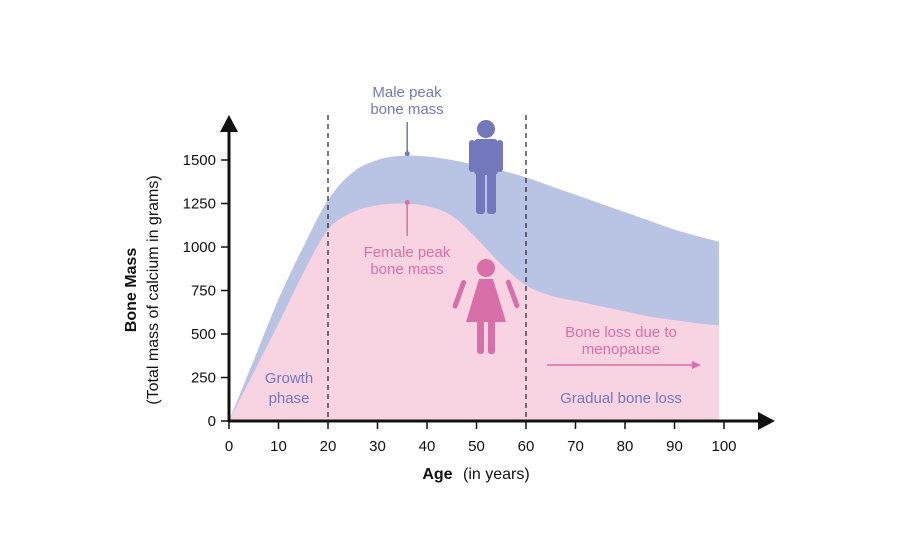 This screenshot has height=540, width=900. What do you see at coordinates (696, 365) in the screenshot?
I see `menopause-arrow-head` at bounding box center [696, 365].